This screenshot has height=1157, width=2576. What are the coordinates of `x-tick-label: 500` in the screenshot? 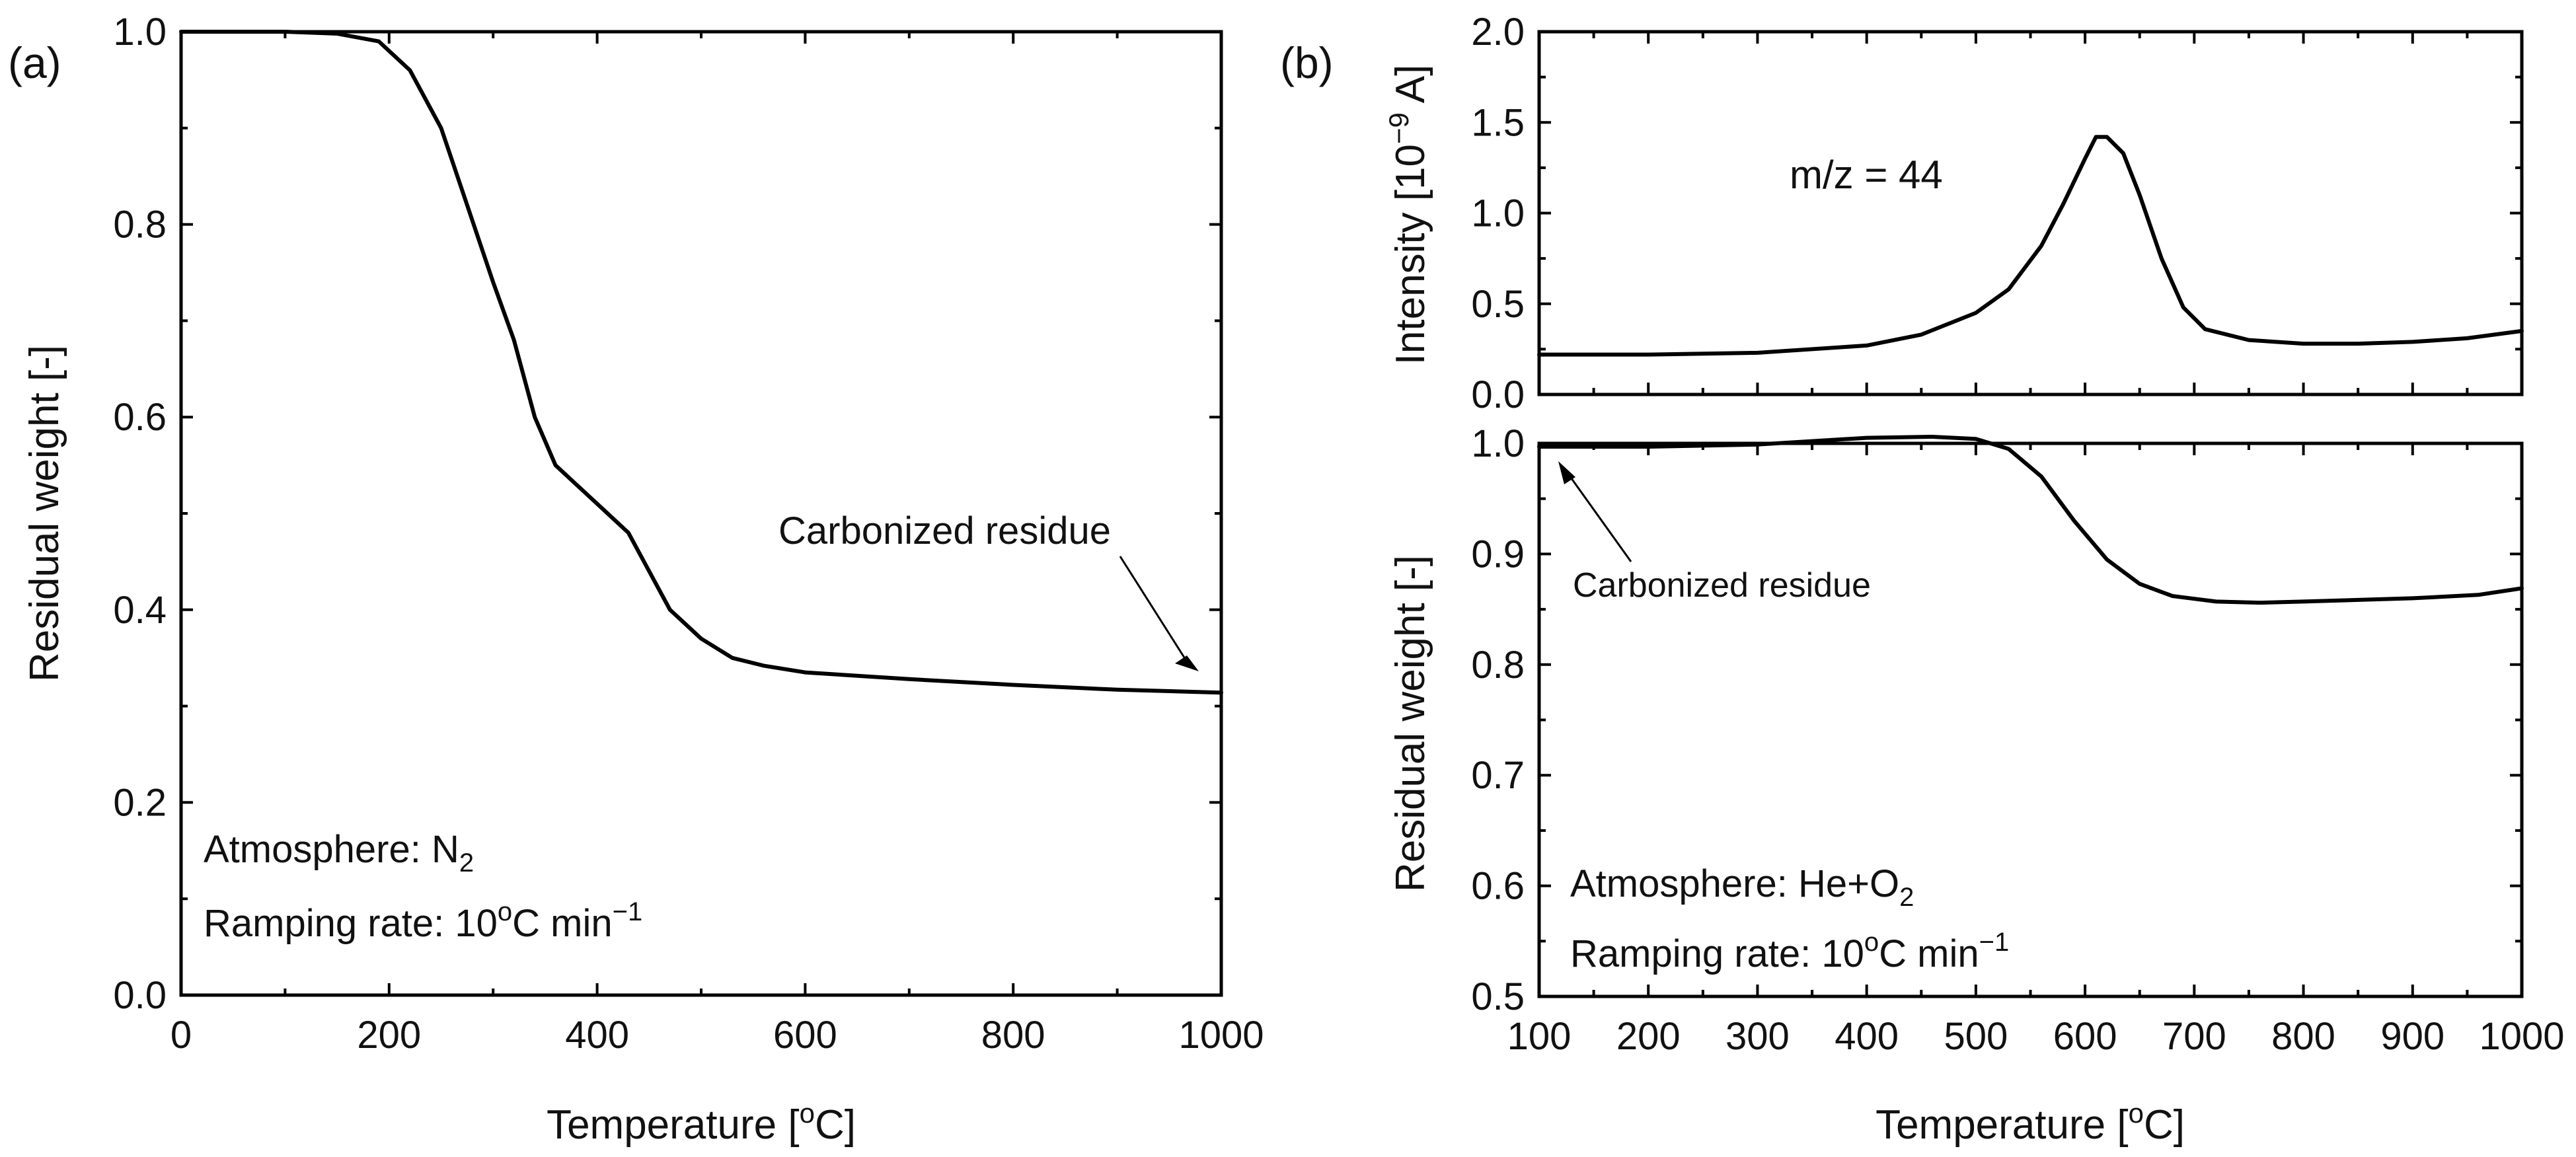 It's located at (1976, 1036).